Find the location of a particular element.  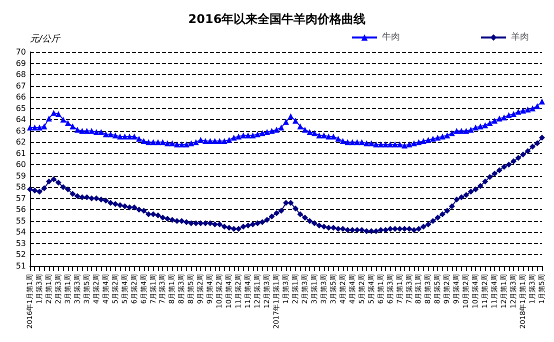

y-tick-label: 60 is located at coordinates (21, 165).